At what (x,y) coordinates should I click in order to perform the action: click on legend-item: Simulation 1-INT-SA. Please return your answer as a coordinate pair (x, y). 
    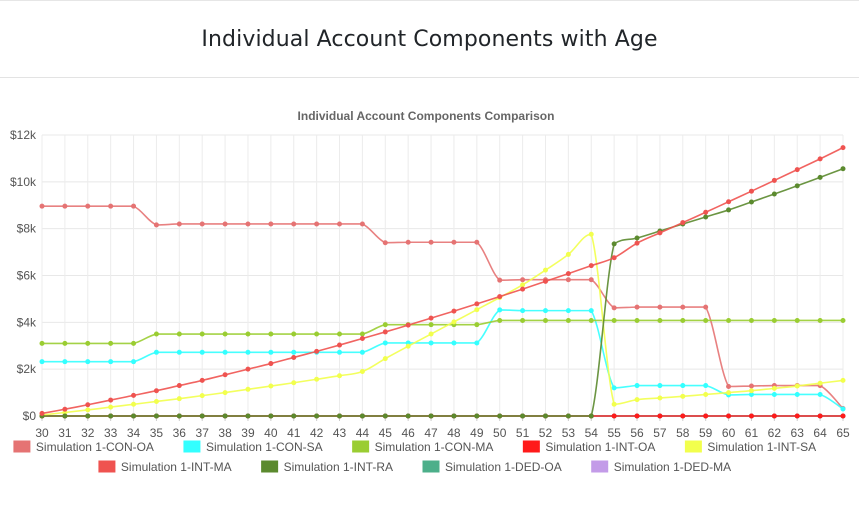
    Looking at the image, I should click on (750, 447).